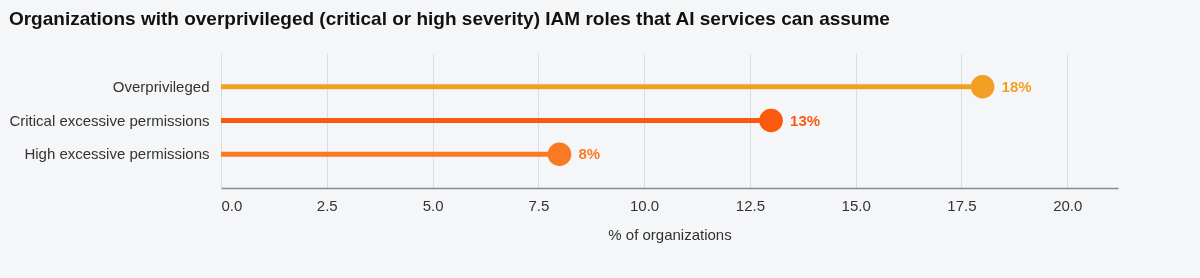  I want to click on x-tick-label: 5.0, so click(433, 205).